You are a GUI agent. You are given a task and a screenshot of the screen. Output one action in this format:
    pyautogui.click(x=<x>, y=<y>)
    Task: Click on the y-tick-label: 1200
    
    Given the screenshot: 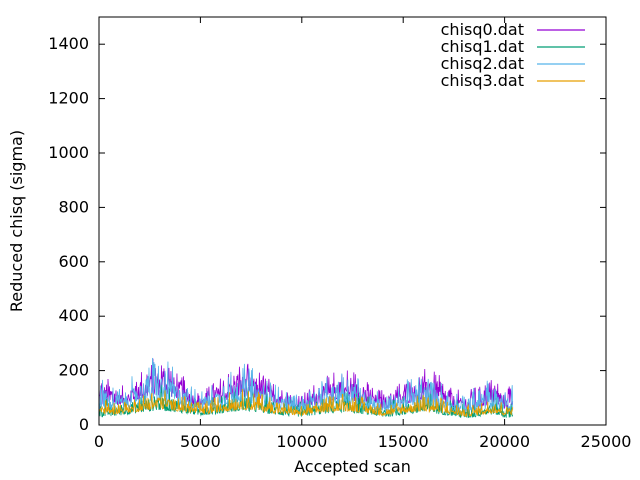 What is the action you would take?
    pyautogui.click(x=68, y=98)
    